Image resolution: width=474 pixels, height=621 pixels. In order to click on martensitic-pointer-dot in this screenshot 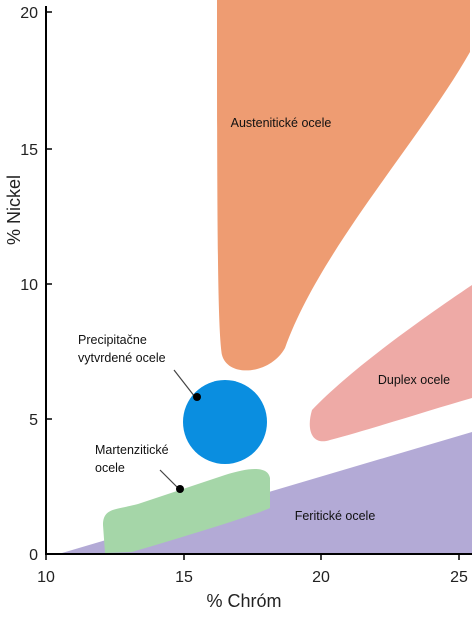, I will do `click(180, 489)`.